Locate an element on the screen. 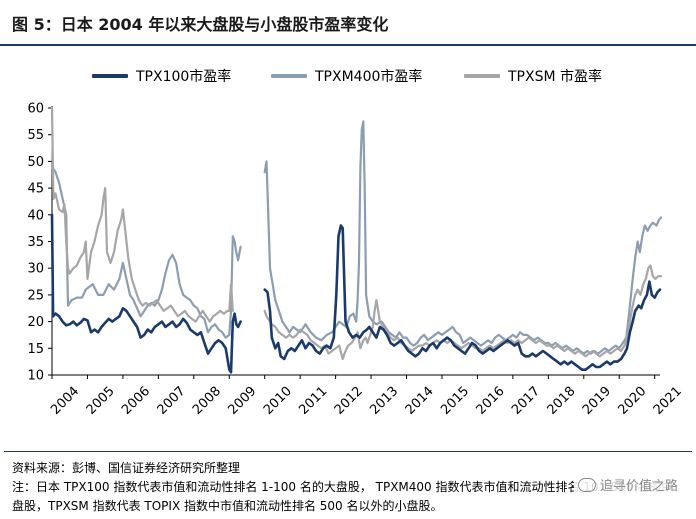  x-tick-label: 2004 is located at coordinates (65, 399).